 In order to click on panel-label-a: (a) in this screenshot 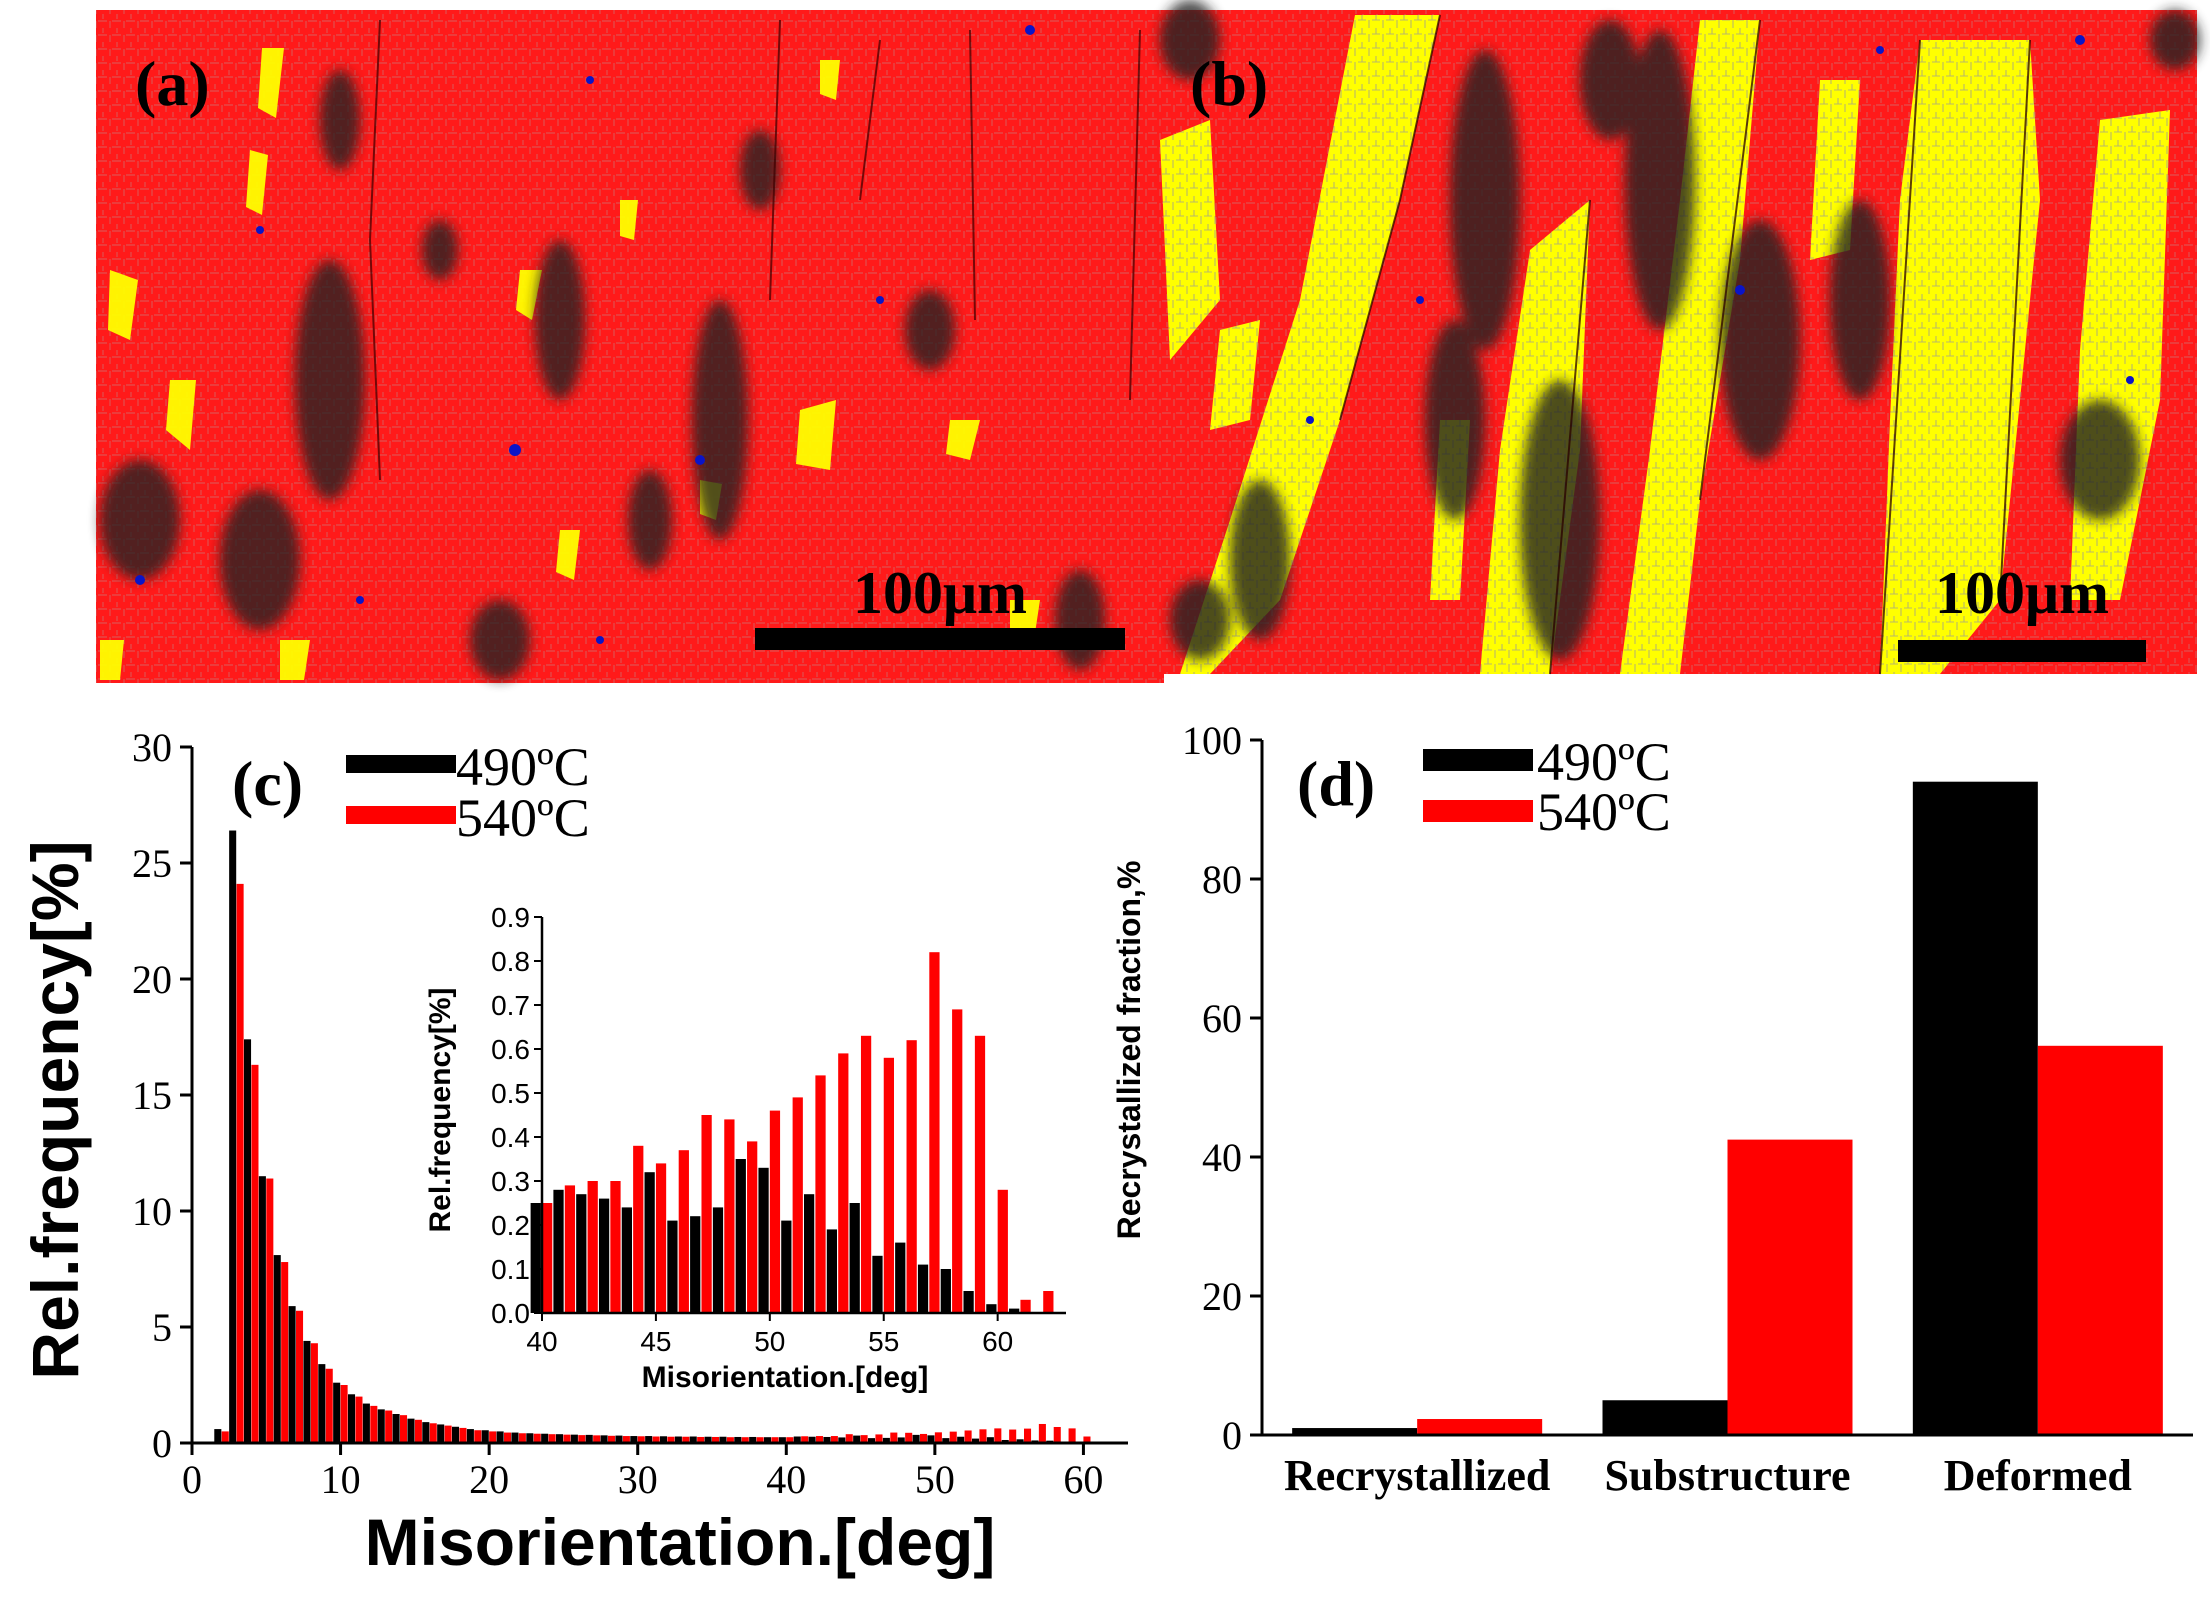, I will do `click(172, 83)`.